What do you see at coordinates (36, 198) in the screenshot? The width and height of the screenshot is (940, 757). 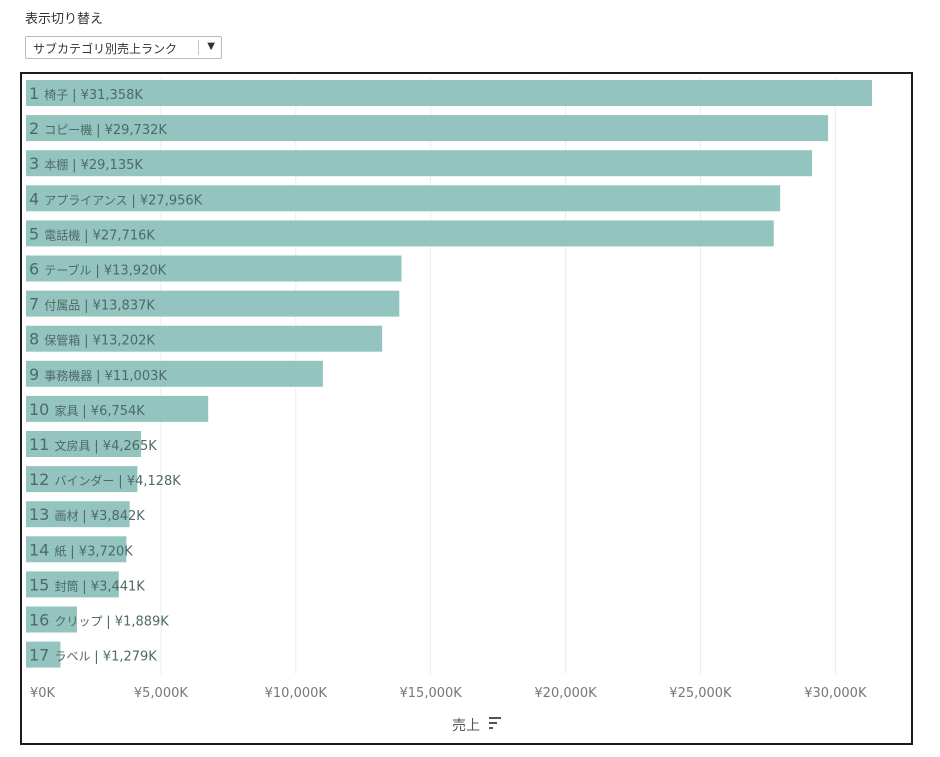 I see `bar-rank: 4` at bounding box center [36, 198].